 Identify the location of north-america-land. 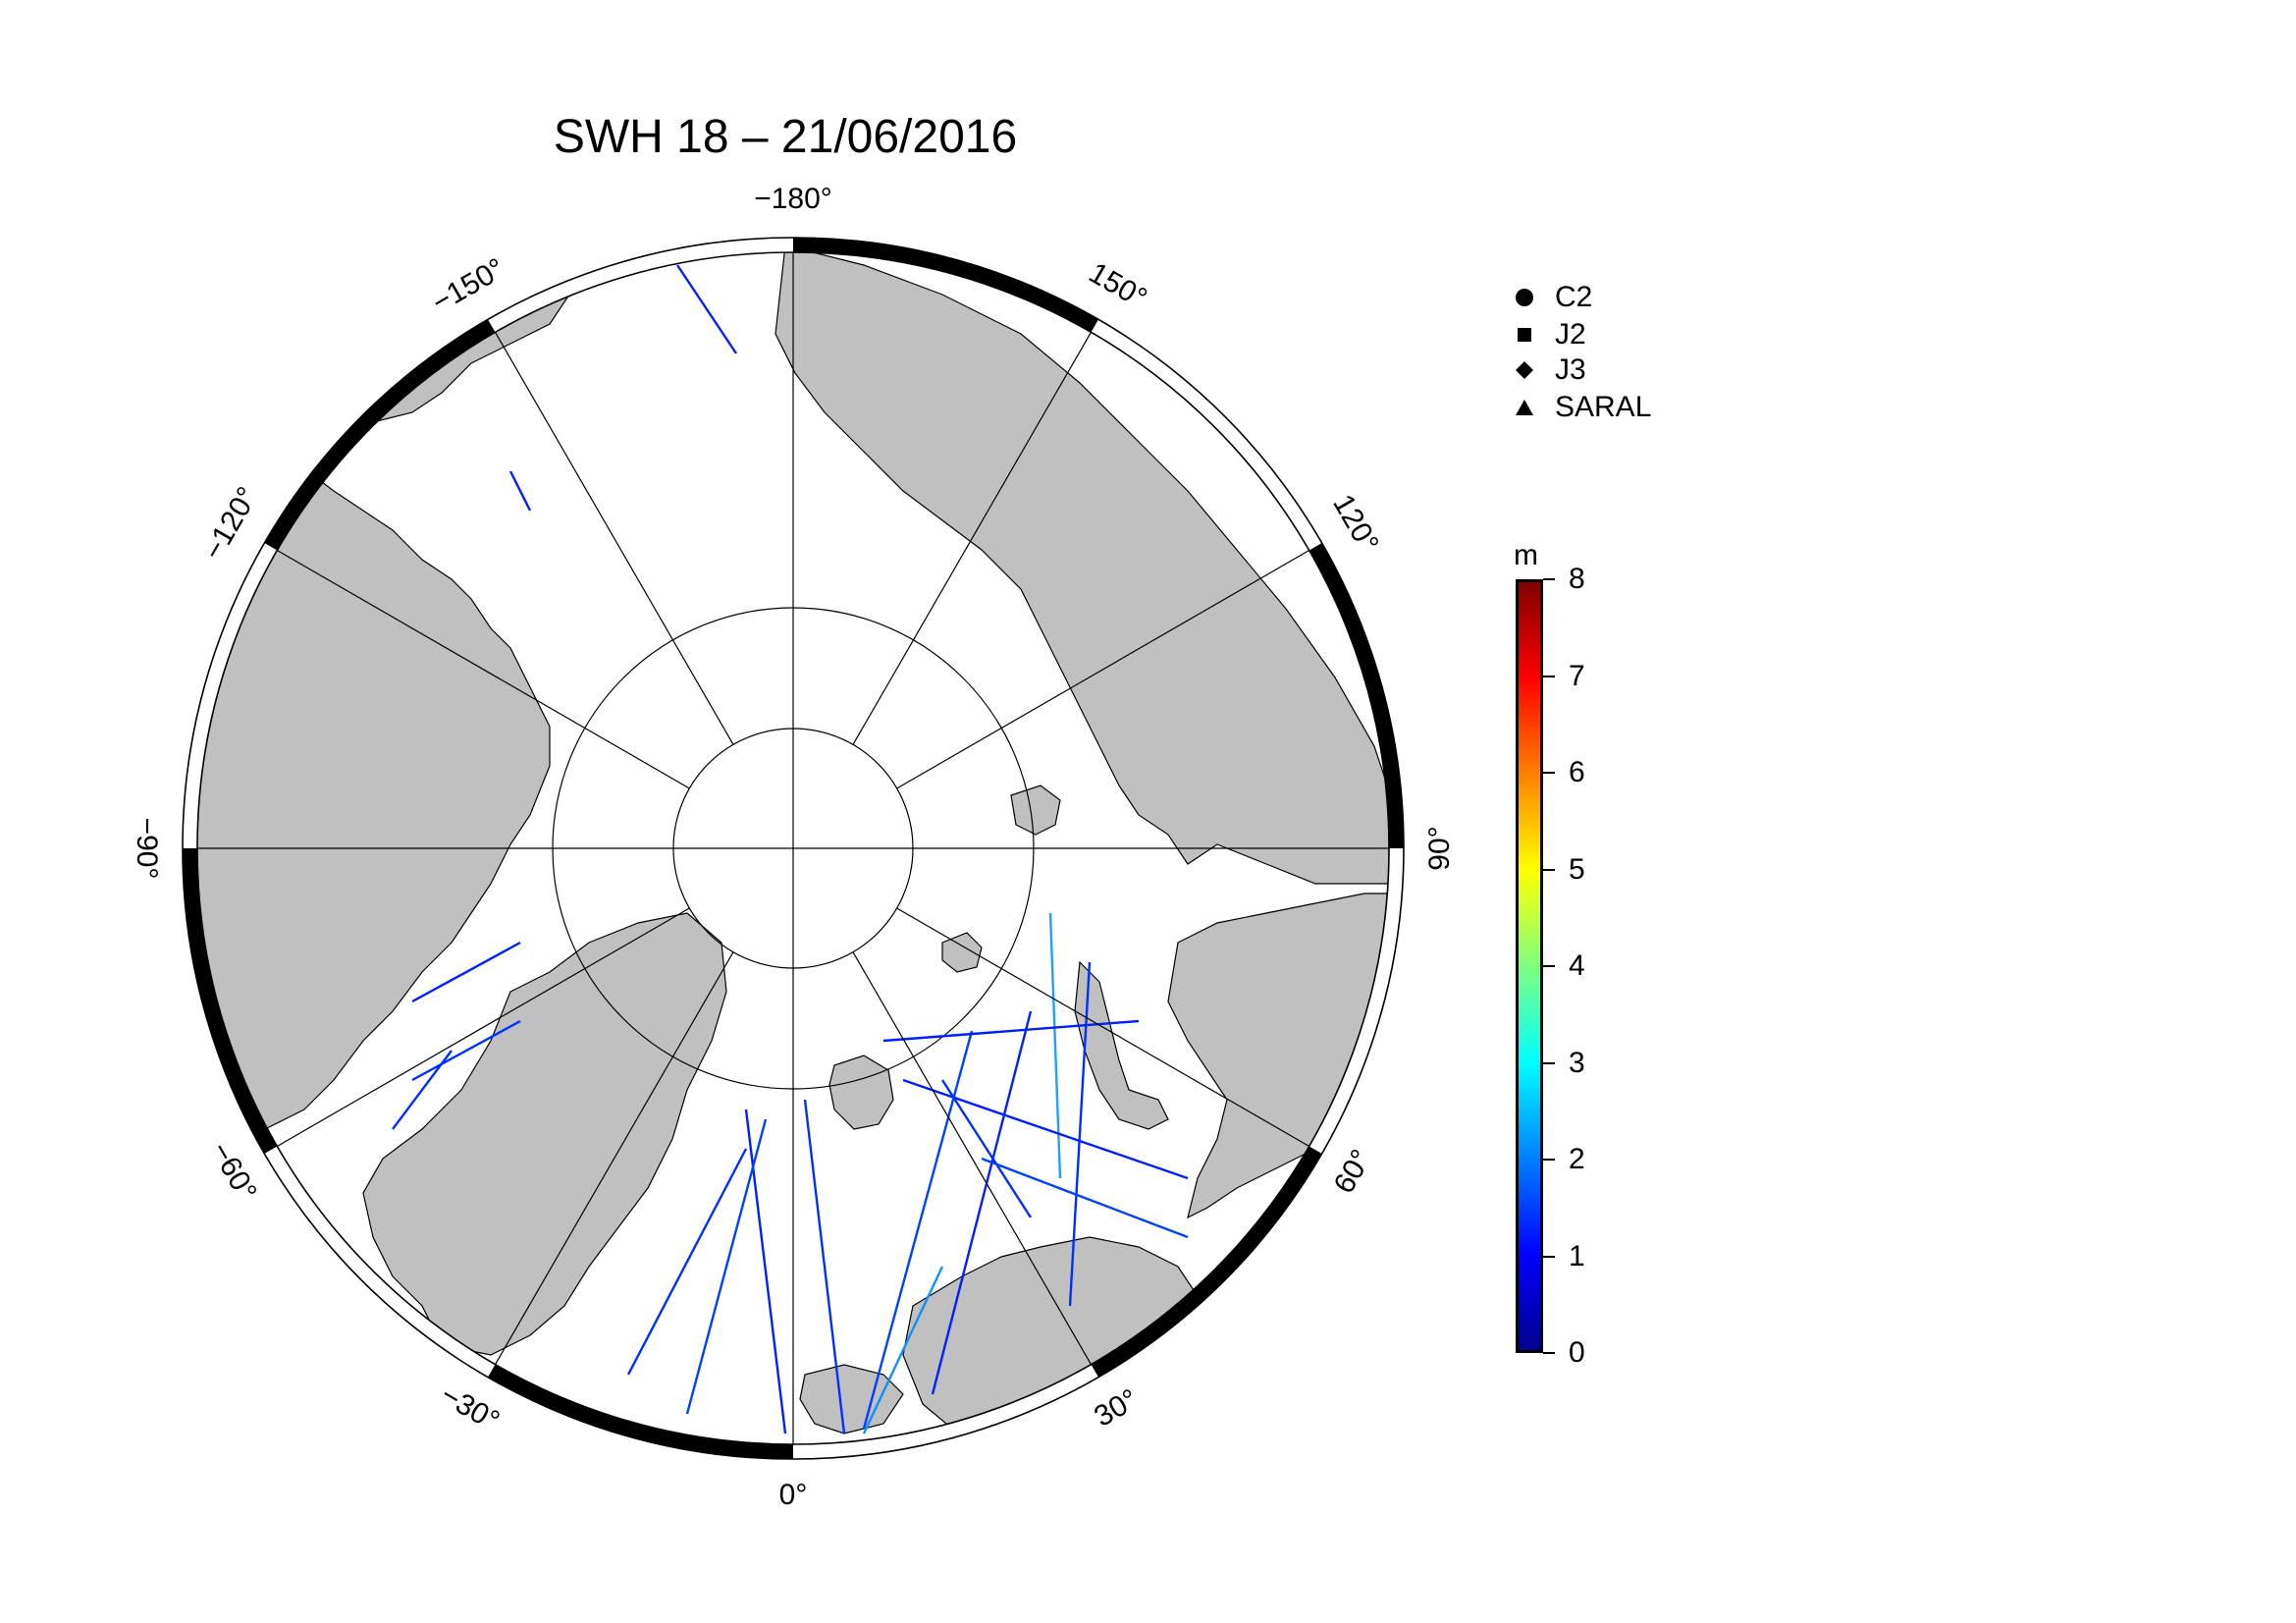
(374, 790).